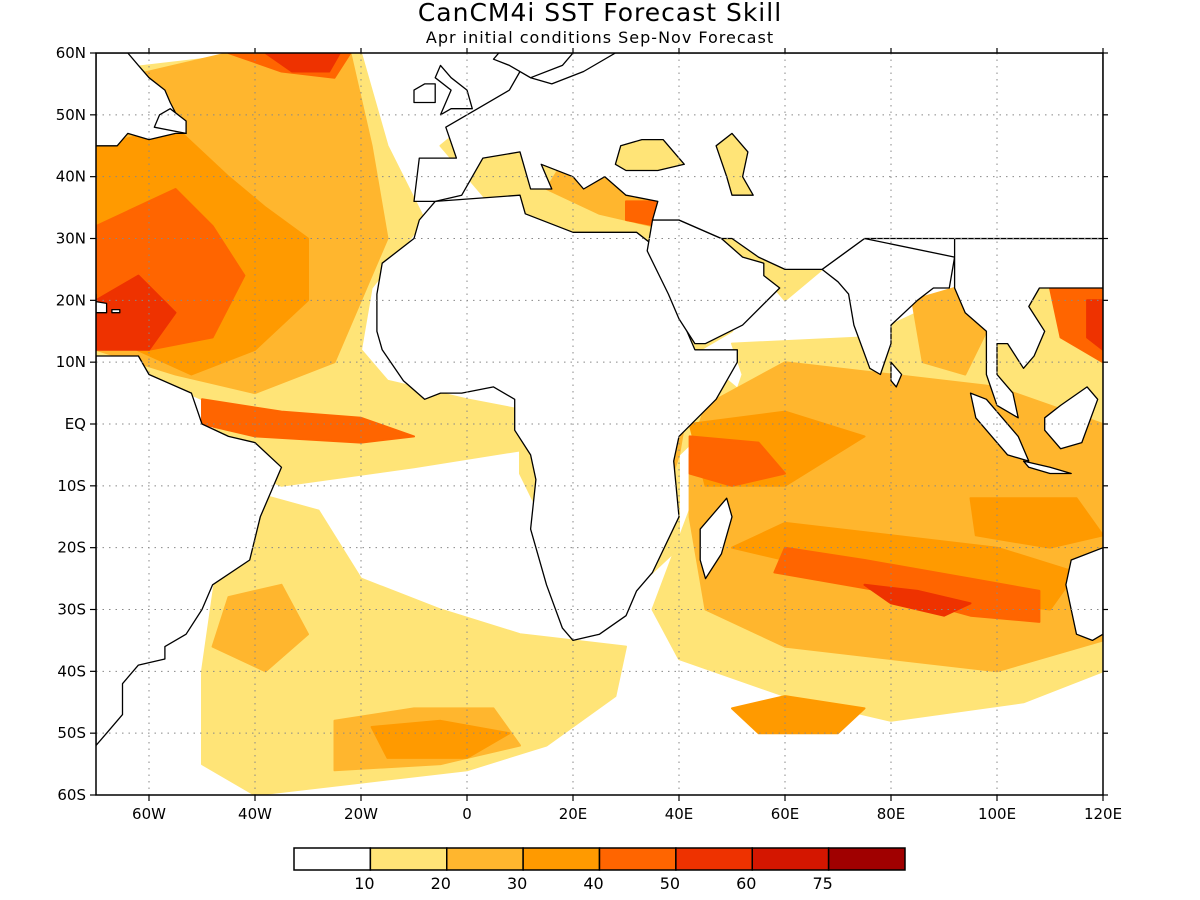 Image resolution: width=1200 pixels, height=900 pixels. What do you see at coordinates (71, 115) in the screenshot?
I see `y-tick-label: 50N` at bounding box center [71, 115].